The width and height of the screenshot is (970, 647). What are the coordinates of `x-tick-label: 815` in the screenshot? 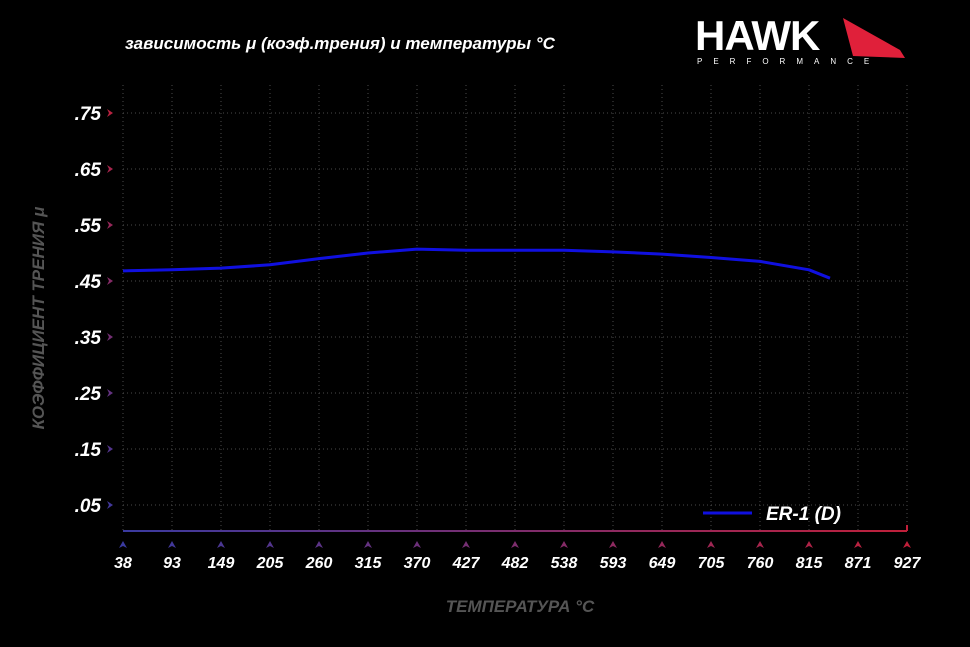 It's located at (810, 563).